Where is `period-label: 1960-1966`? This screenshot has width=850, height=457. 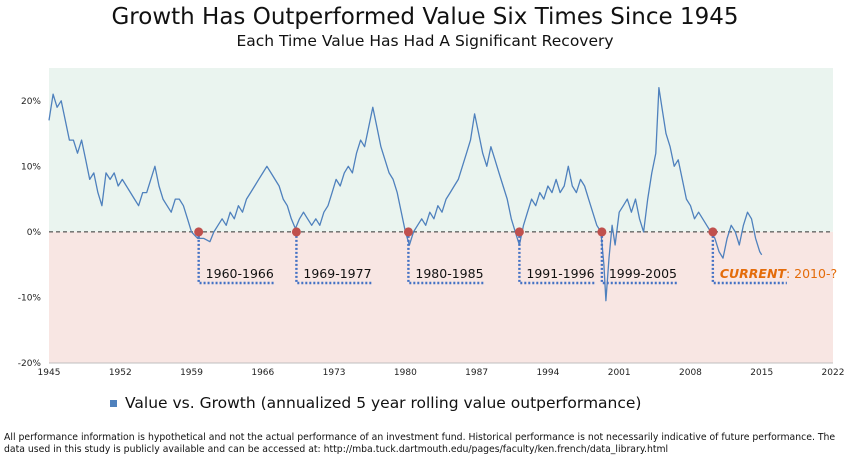 period-label: 1960-1966 is located at coordinates (240, 273).